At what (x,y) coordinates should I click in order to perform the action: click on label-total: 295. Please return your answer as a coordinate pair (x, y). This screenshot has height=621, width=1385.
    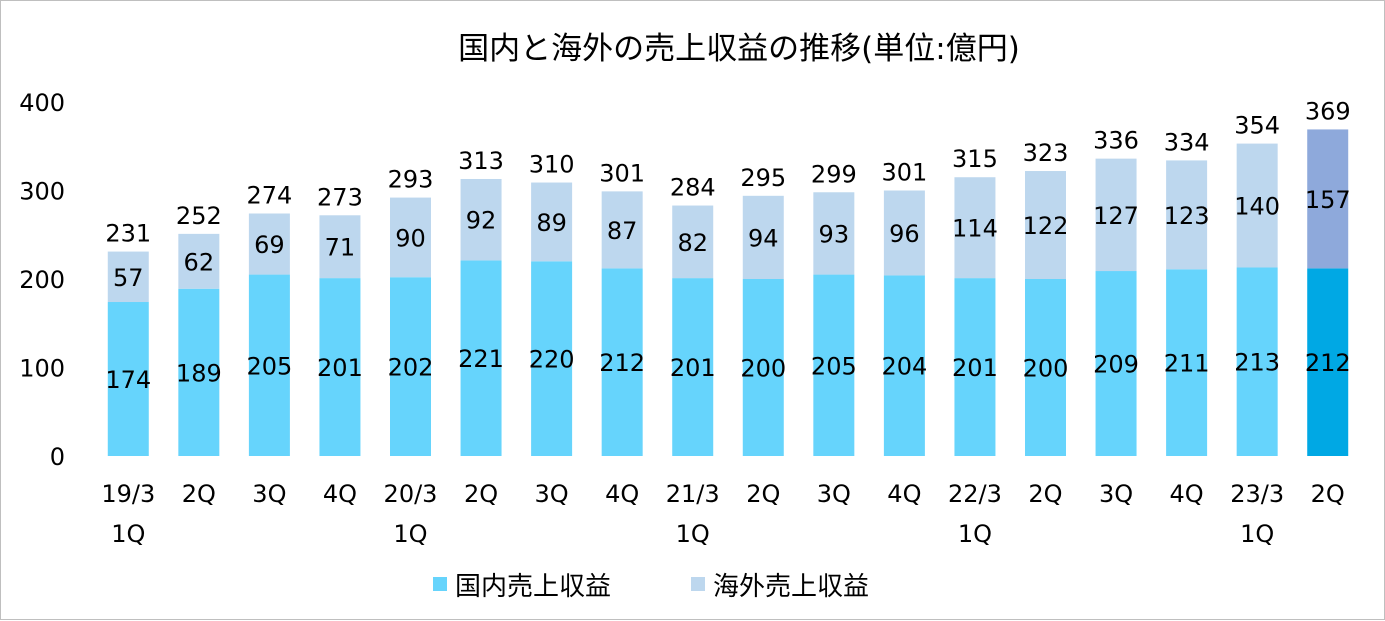
    Looking at the image, I should click on (763, 178).